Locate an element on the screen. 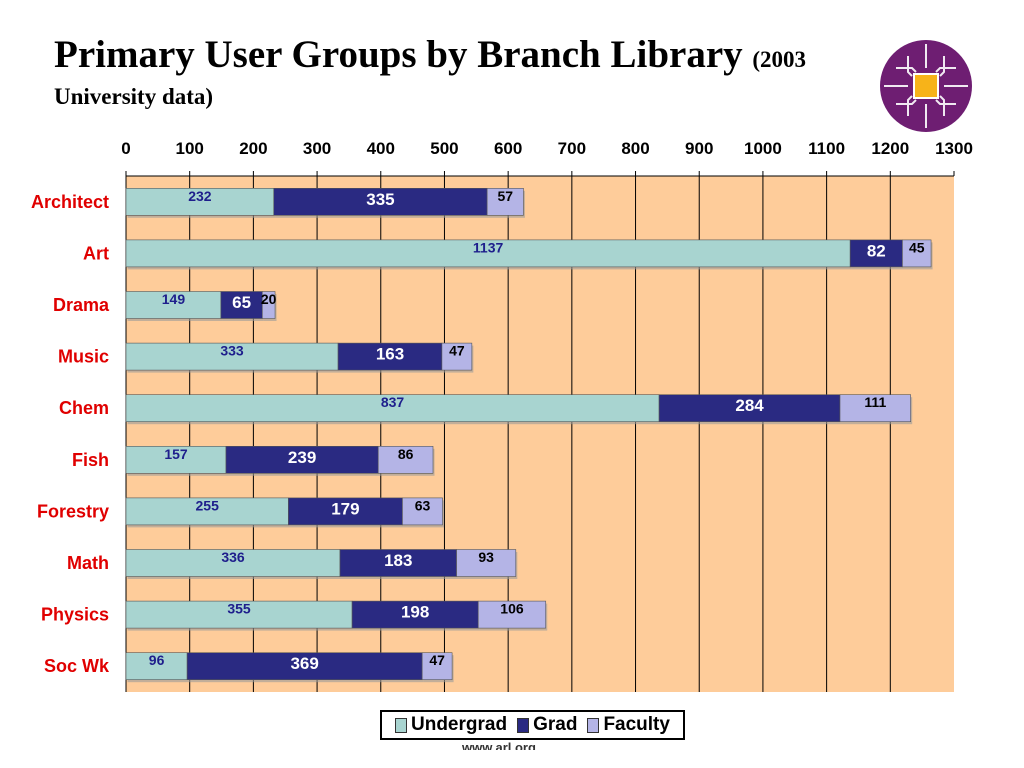 Image resolution: width=1024 pixels, height=768 pixels. legend: Undergrad Grad Faculty is located at coordinates (532, 725).